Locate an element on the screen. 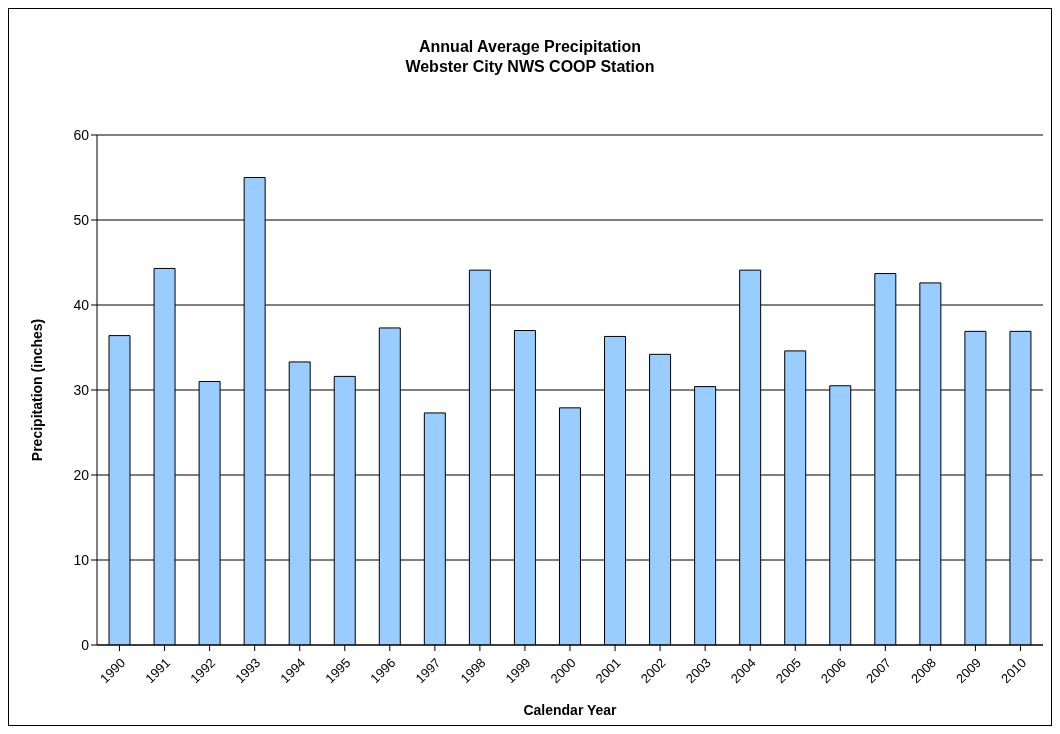 The image size is (1060, 734). chart-subtitle: Webster City NWS COOP Station is located at coordinates (530, 67).